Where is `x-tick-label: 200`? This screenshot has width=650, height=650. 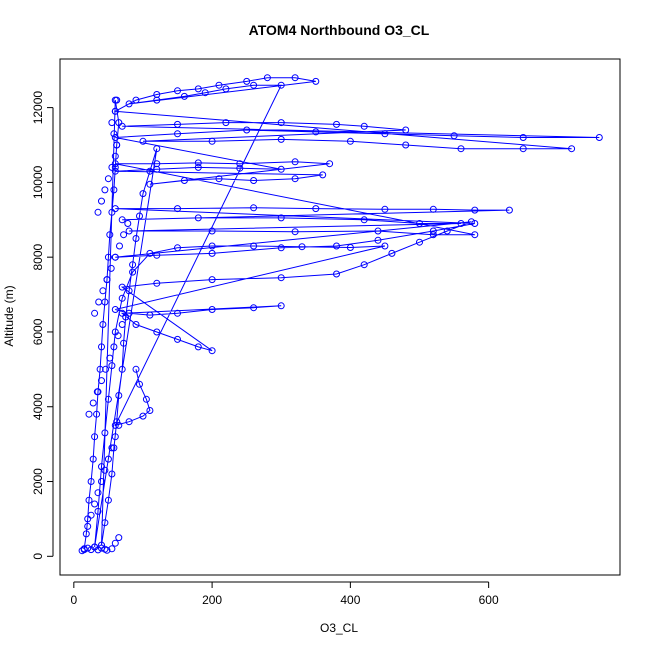 x-tick-label: 200 is located at coordinates (212, 600).